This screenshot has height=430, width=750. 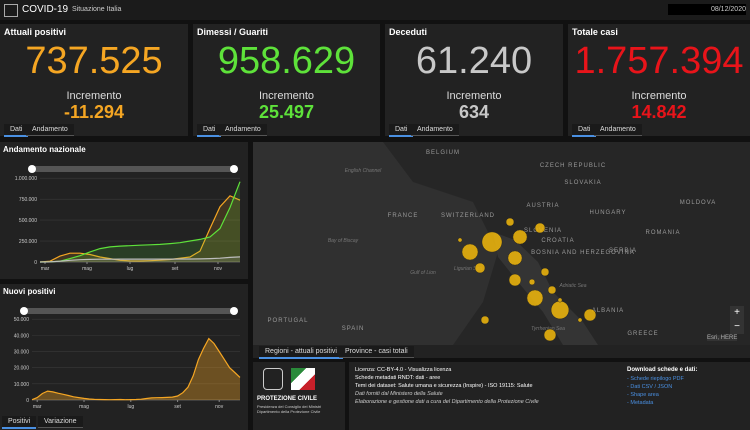 What do you see at coordinates (353, 329) in the screenshot?
I see `map-label: SPAIN` at bounding box center [353, 329].